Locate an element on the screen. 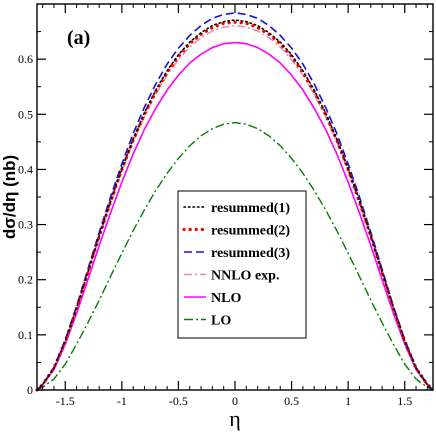  x-tick-label: -0.5 is located at coordinates (178, 401).